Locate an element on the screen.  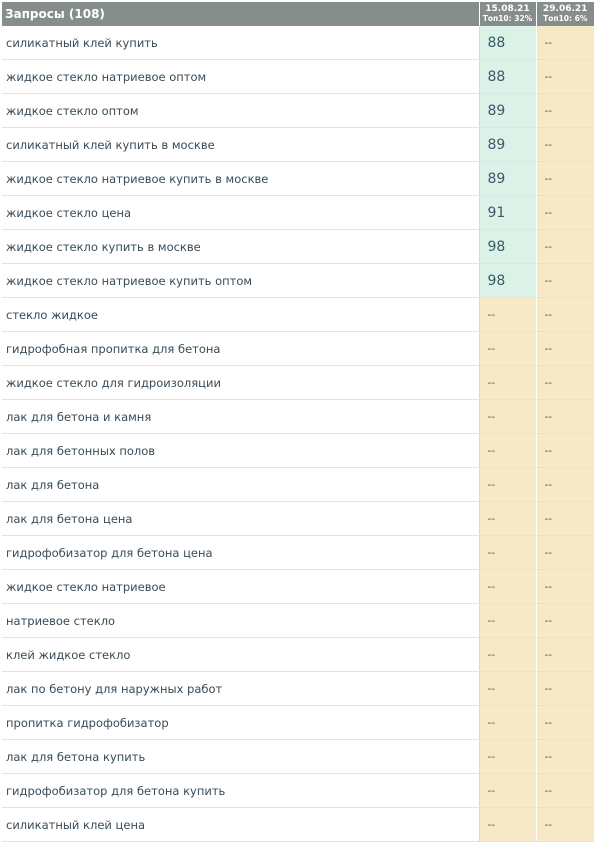
query-cell: лак для бетона купить is located at coordinates (241, 756).